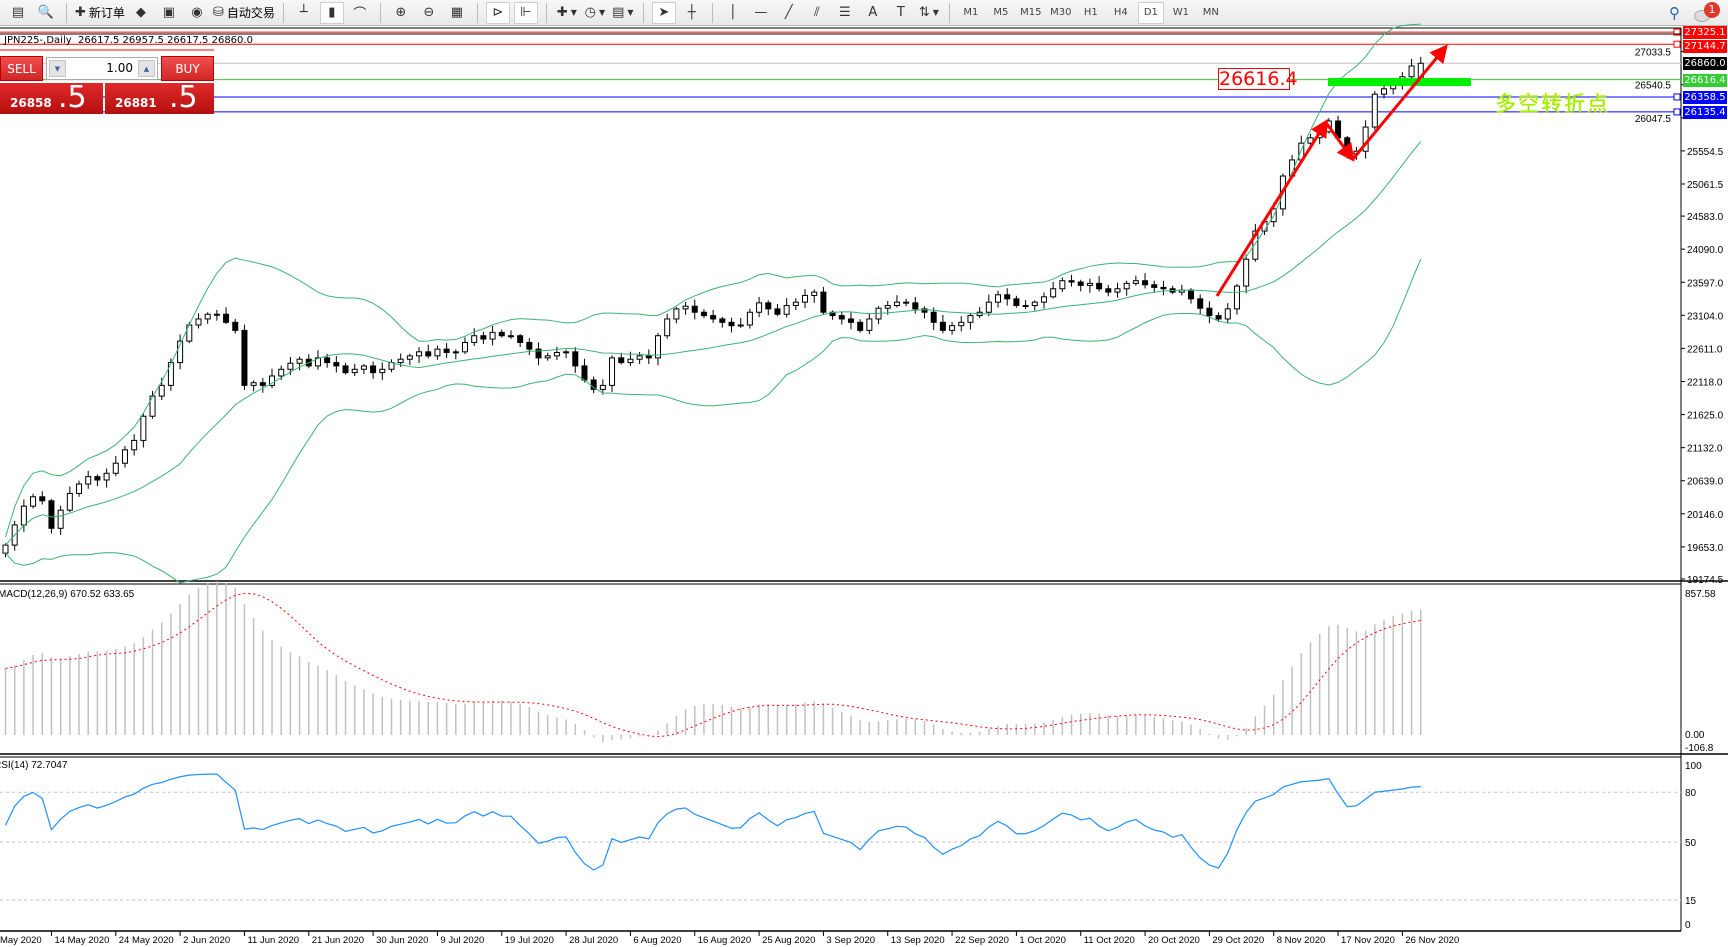 The width and height of the screenshot is (1728, 947). Describe the element at coordinates (1653, 86) in the screenshot. I see `price-tick-label: 26540.5` at that location.